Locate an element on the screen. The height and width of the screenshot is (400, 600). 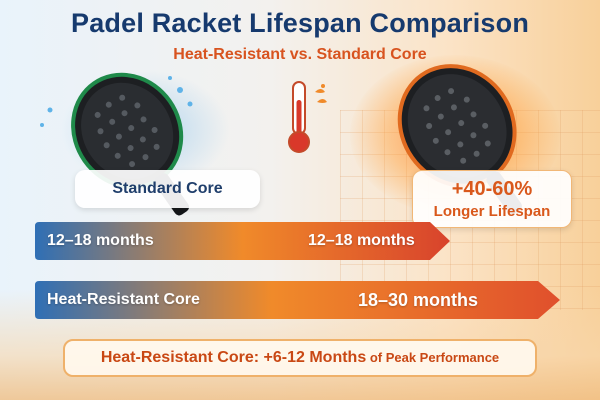
footer-tail-text: of Peak Performance is located at coordinates (433, 357).